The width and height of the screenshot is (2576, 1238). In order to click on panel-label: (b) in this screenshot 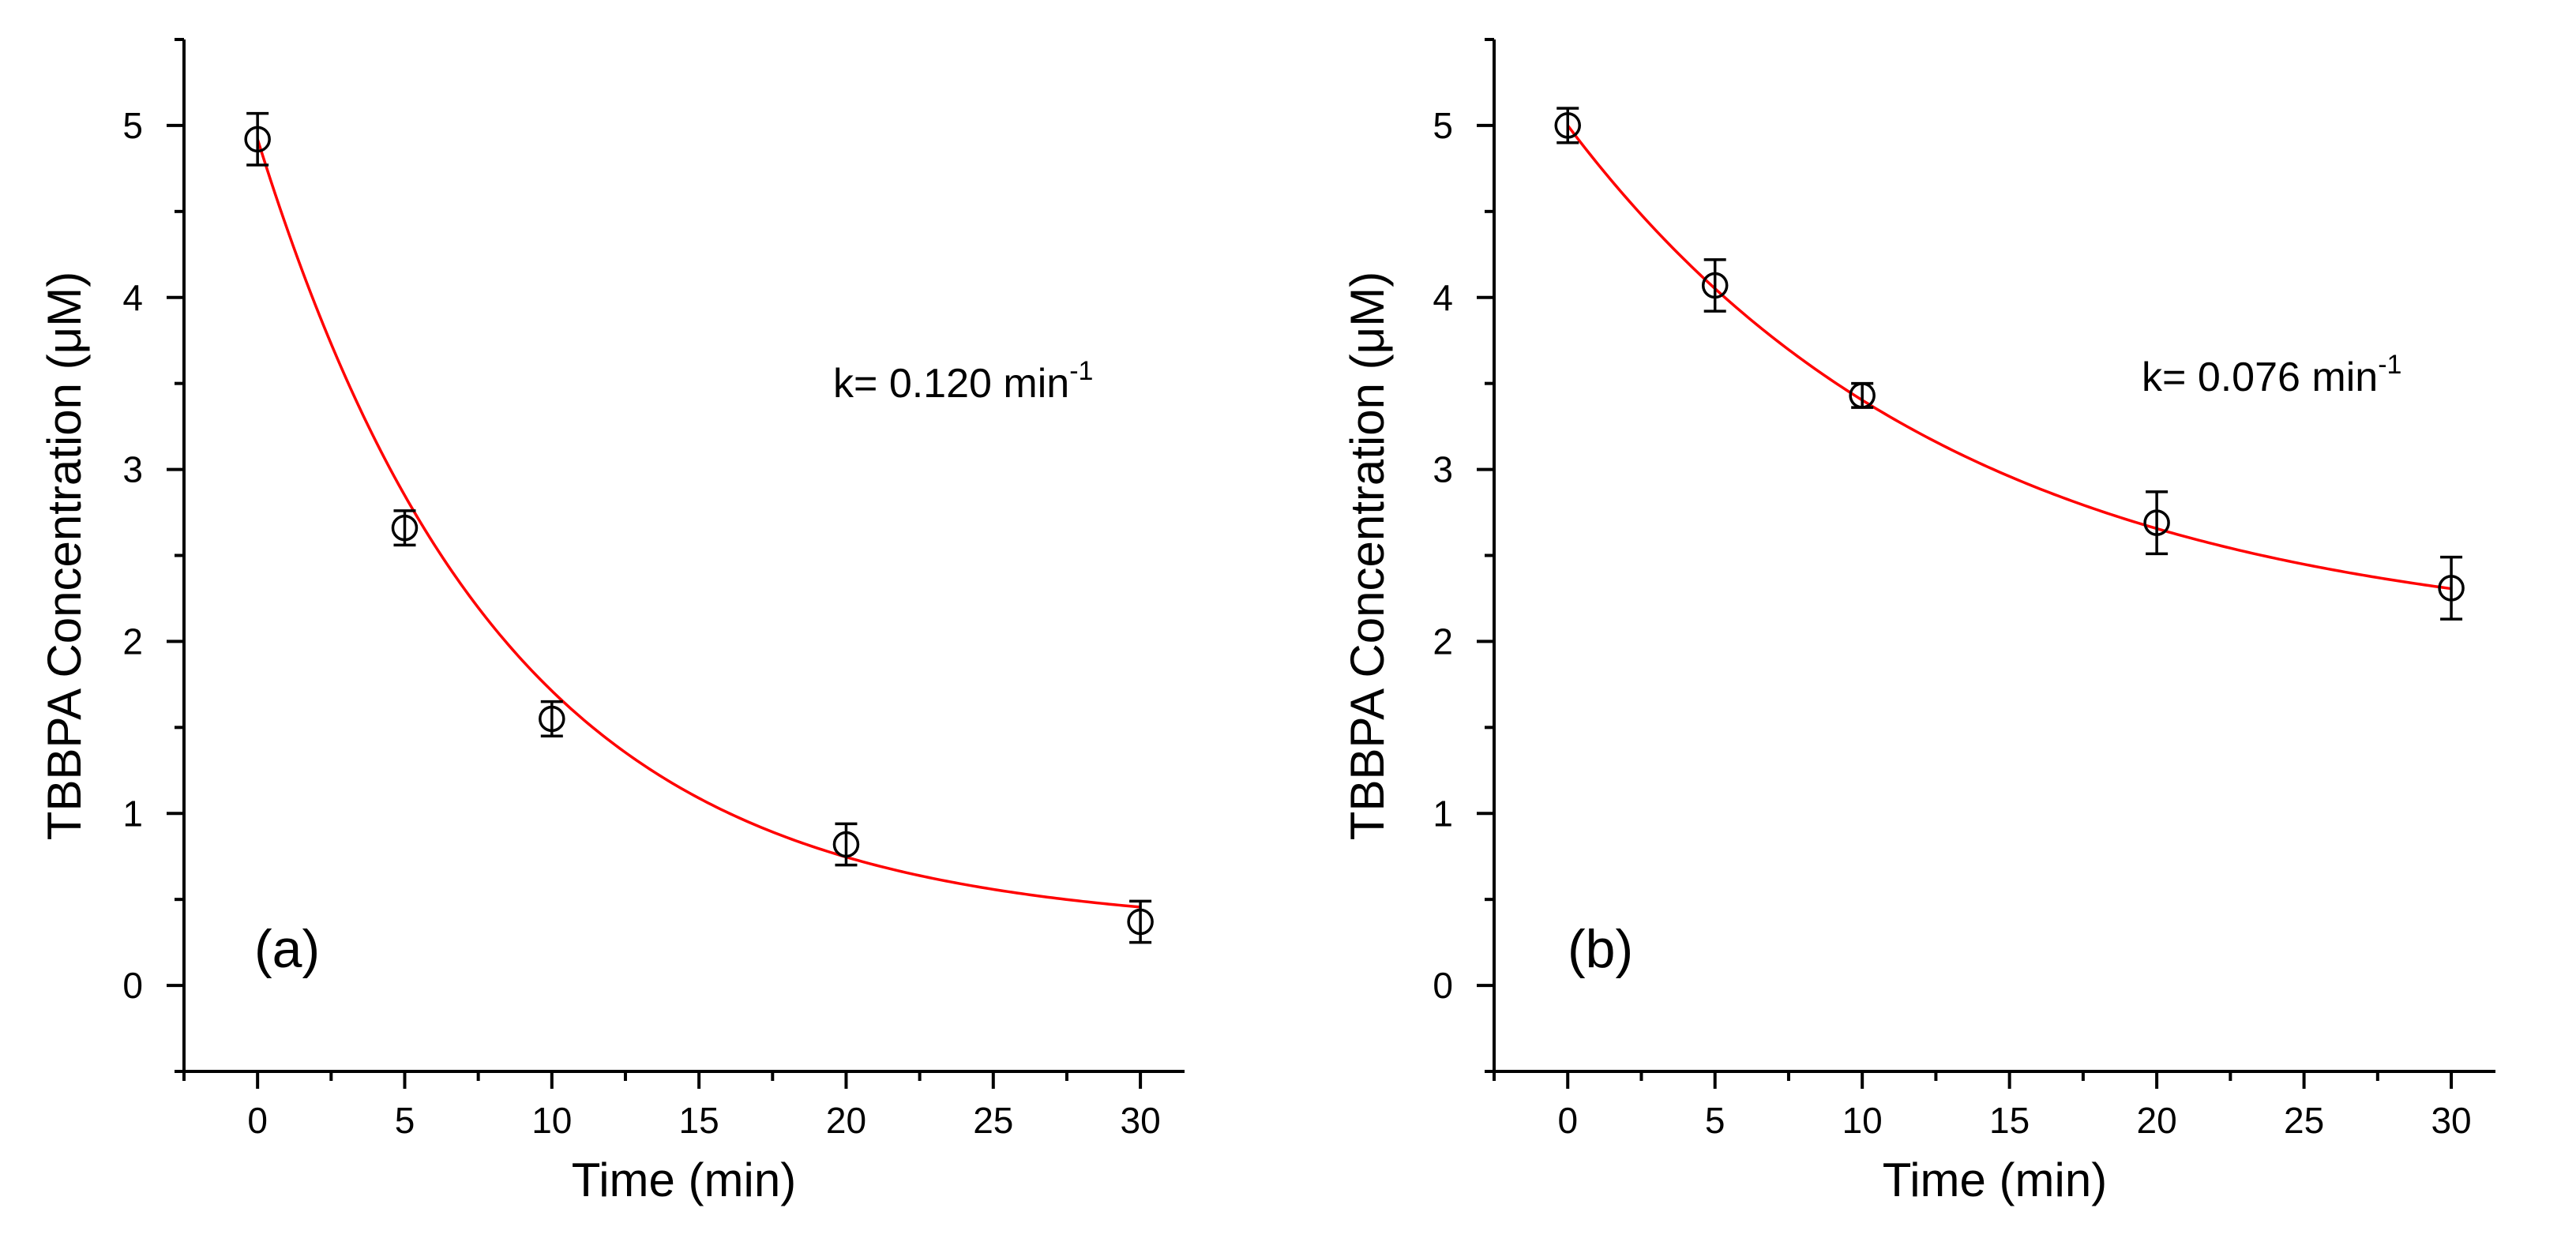, I will do `click(1600, 949)`.